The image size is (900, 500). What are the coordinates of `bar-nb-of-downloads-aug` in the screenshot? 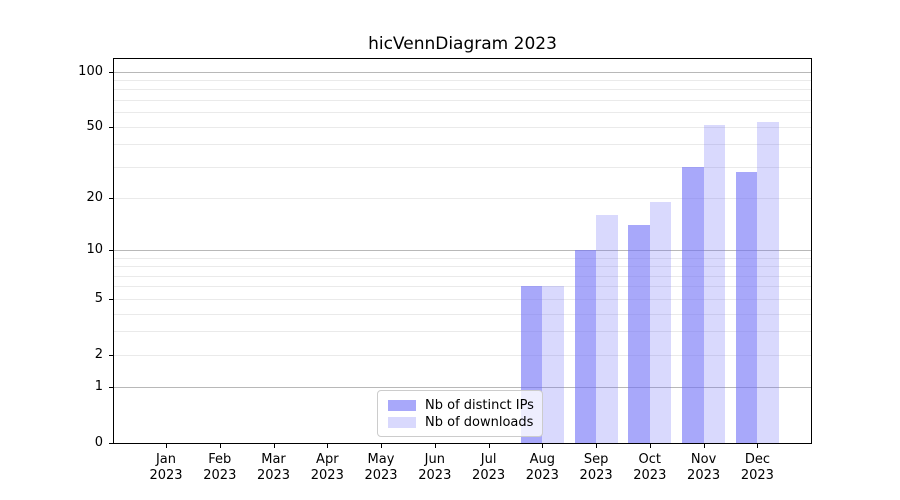 It's located at (553, 364).